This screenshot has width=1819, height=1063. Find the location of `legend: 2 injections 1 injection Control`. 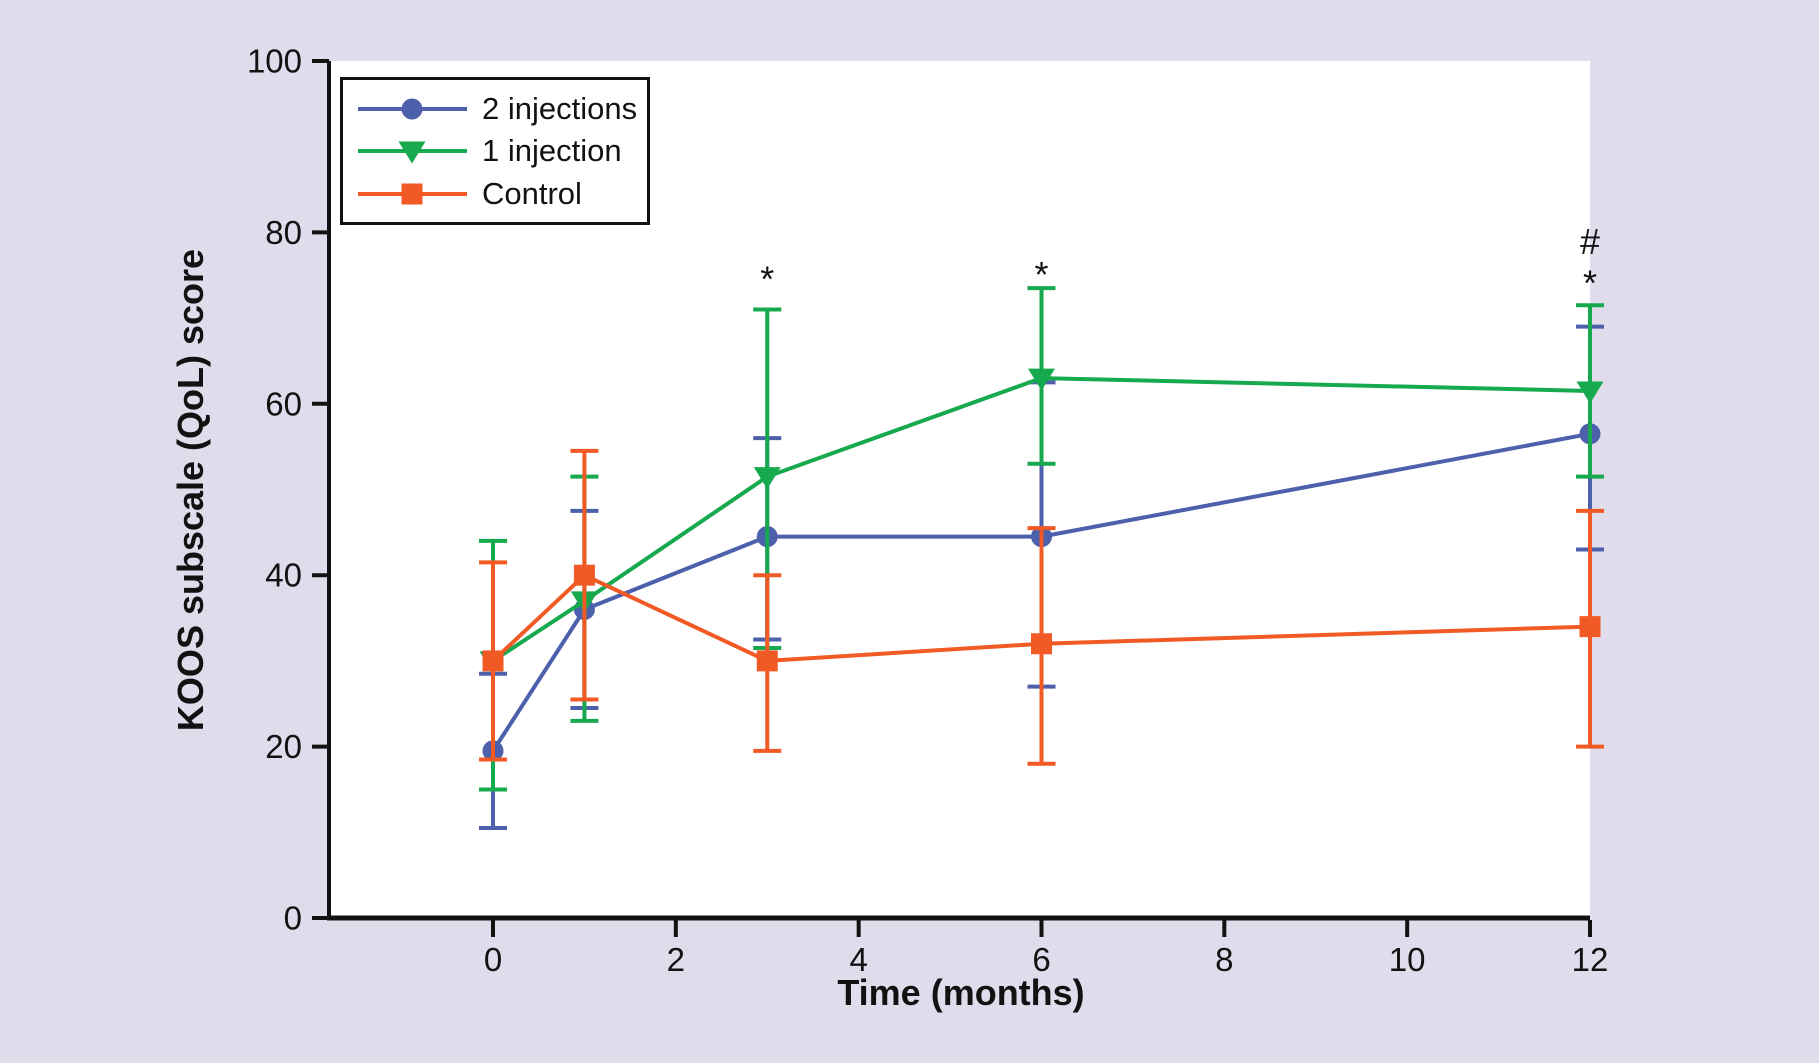

legend: 2 injections 1 injection Control is located at coordinates (495, 151).